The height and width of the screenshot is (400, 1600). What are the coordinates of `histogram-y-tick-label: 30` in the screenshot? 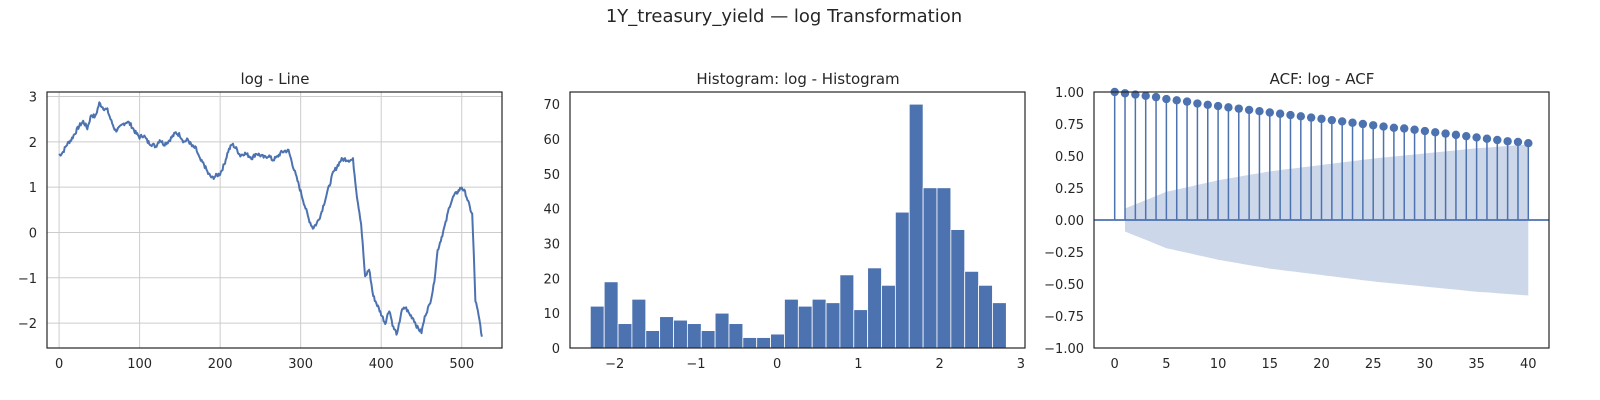 It's located at (551, 245).